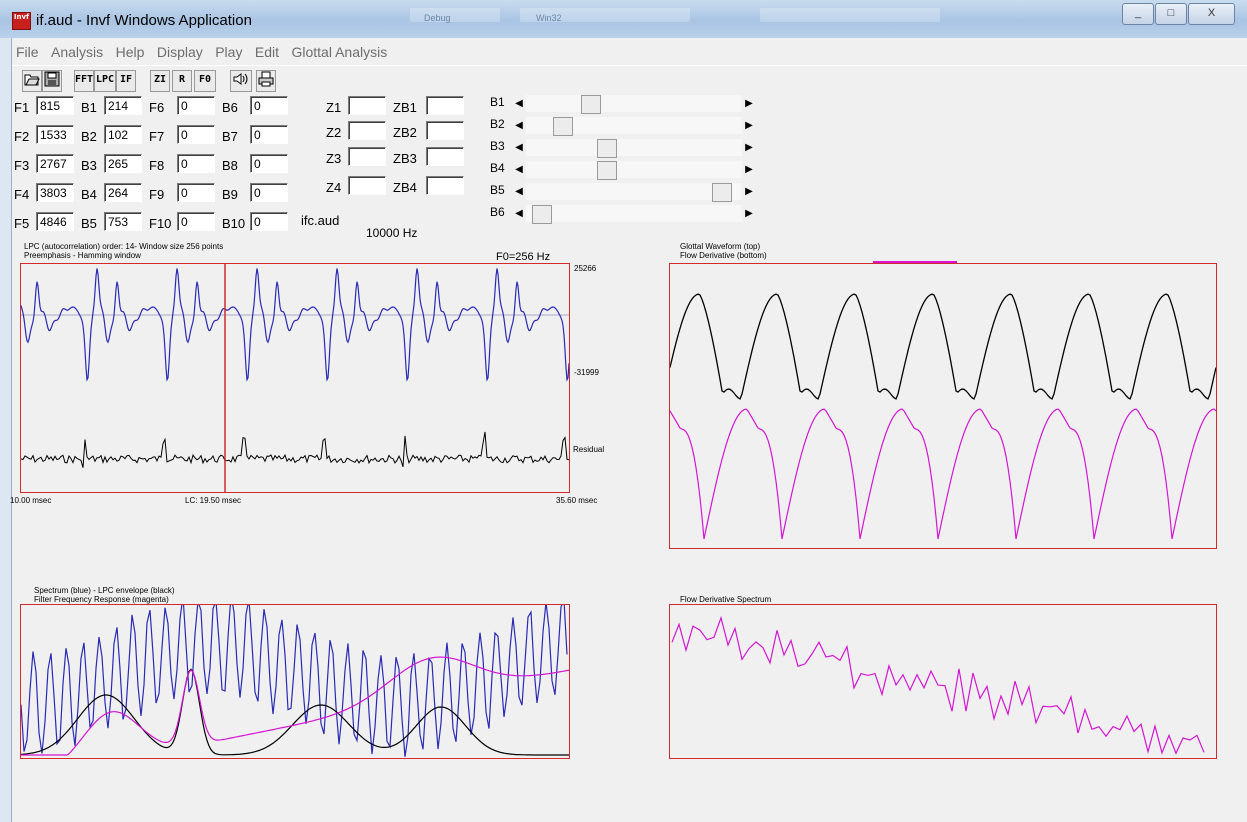 The width and height of the screenshot is (1247, 822). What do you see at coordinates (196, 163) in the screenshot?
I see `f8-field: 0` at bounding box center [196, 163].